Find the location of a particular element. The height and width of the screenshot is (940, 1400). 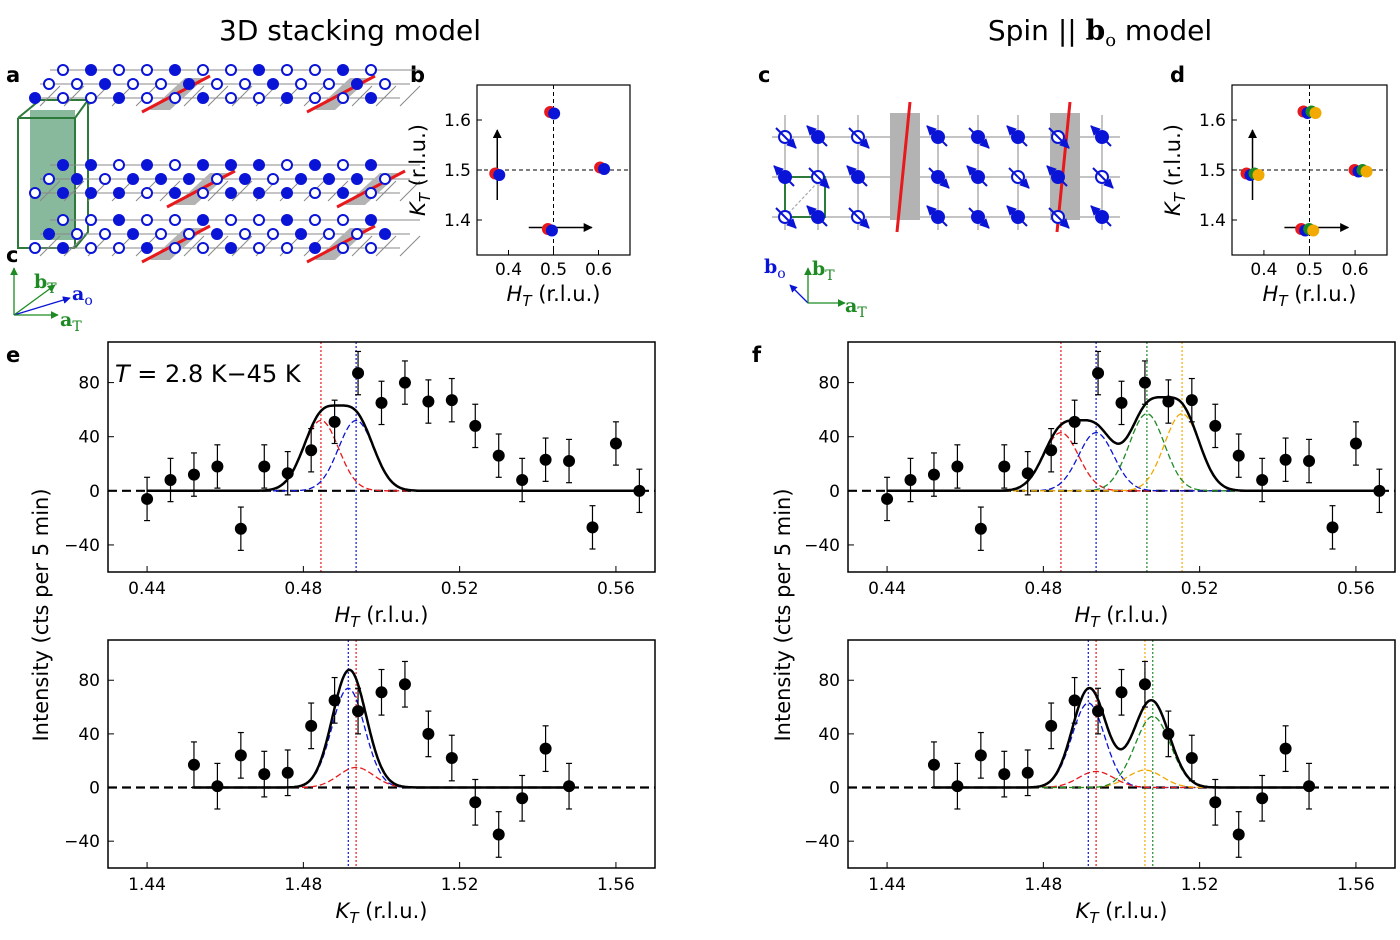

x-tick-label: 0.4 is located at coordinates (1263, 270).